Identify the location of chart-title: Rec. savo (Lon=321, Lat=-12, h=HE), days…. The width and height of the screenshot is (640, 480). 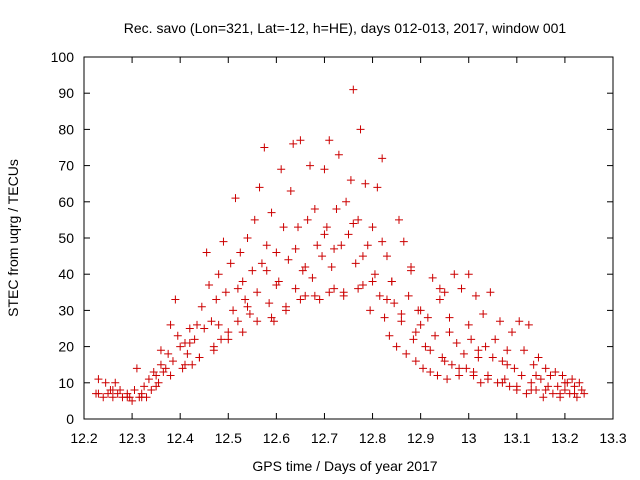
(345, 28).